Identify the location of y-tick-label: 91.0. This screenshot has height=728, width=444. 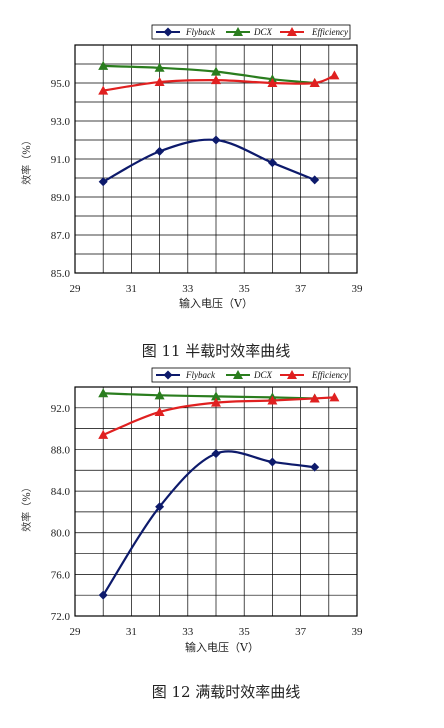
(61, 160).